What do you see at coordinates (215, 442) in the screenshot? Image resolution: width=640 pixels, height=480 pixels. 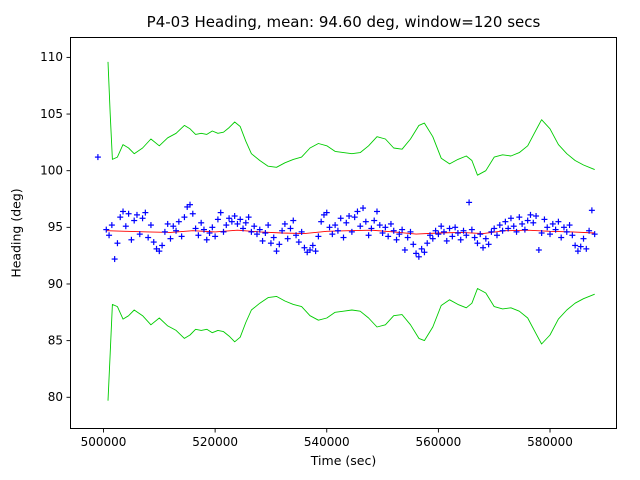 I see `x-tick-label: 520000` at bounding box center [215, 442].